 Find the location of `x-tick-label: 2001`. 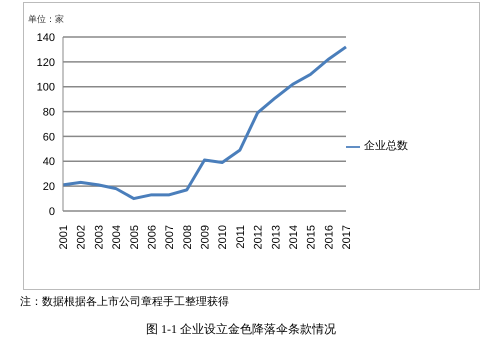

x-tick-label: 2001 is located at coordinates (64, 237).